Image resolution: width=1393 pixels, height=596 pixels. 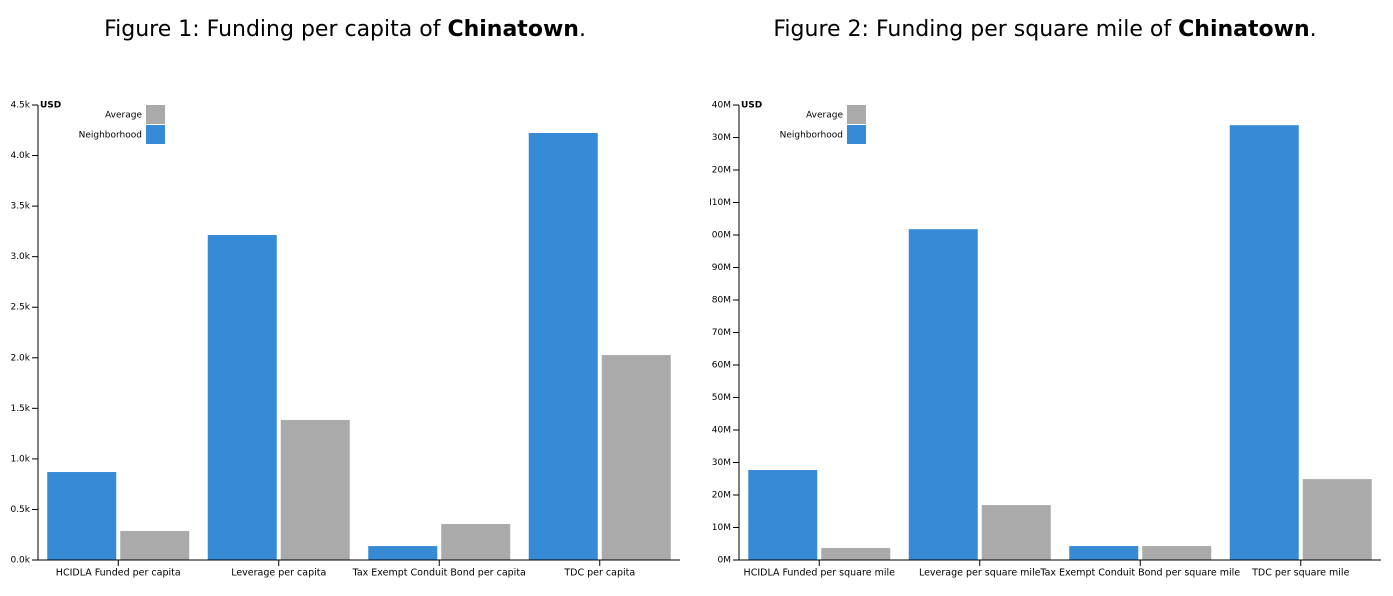 I want to click on y-tick-label: 80M, so click(x=721, y=301).